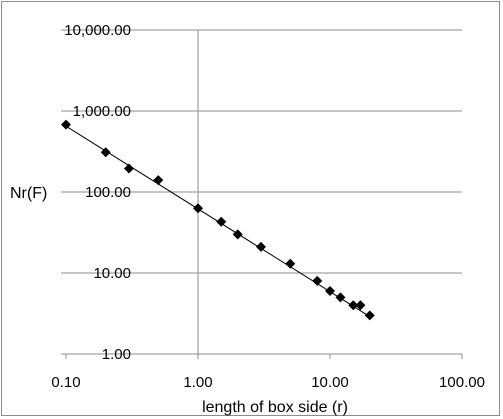 Image resolution: width=503 pixels, height=419 pixels. I want to click on y-tick-label: 100.00, so click(108, 192).